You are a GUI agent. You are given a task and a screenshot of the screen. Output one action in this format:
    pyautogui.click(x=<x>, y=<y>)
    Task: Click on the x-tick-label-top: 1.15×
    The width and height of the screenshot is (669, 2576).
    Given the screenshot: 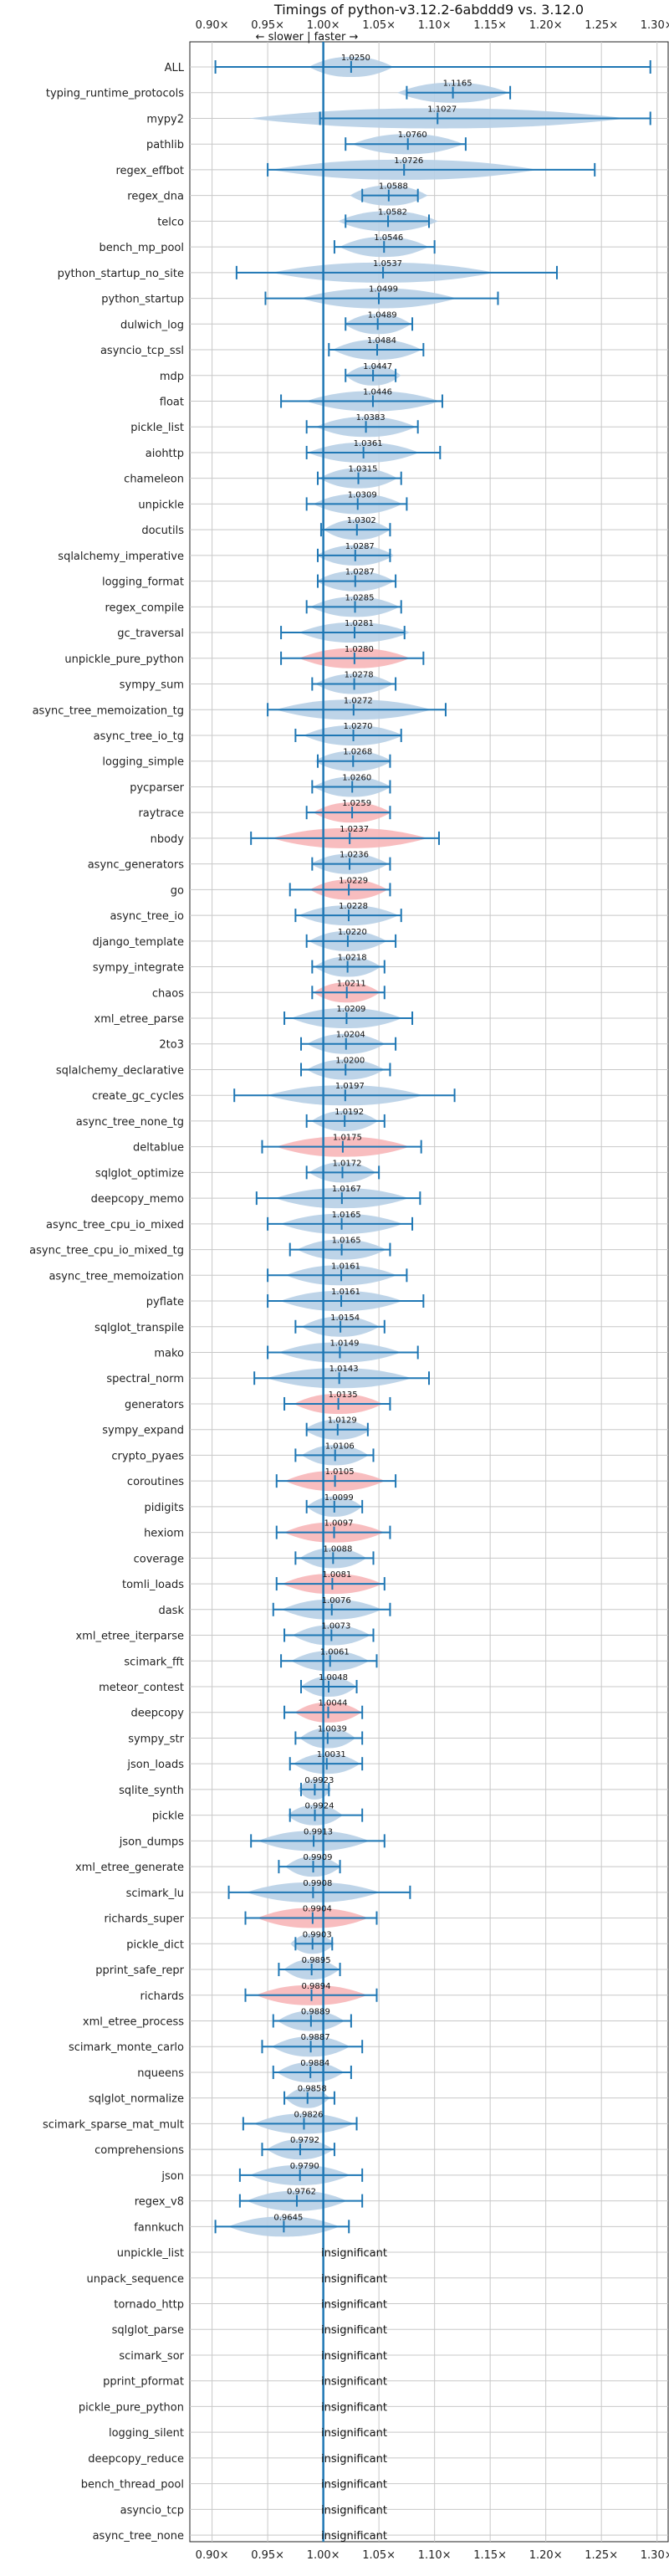 What is the action you would take?
    pyautogui.click(x=490, y=26)
    